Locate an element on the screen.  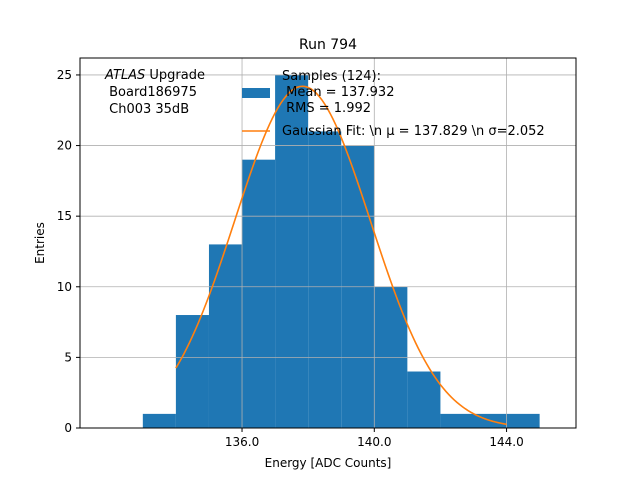
y-tick-label: 10 is located at coordinates (64, 287).